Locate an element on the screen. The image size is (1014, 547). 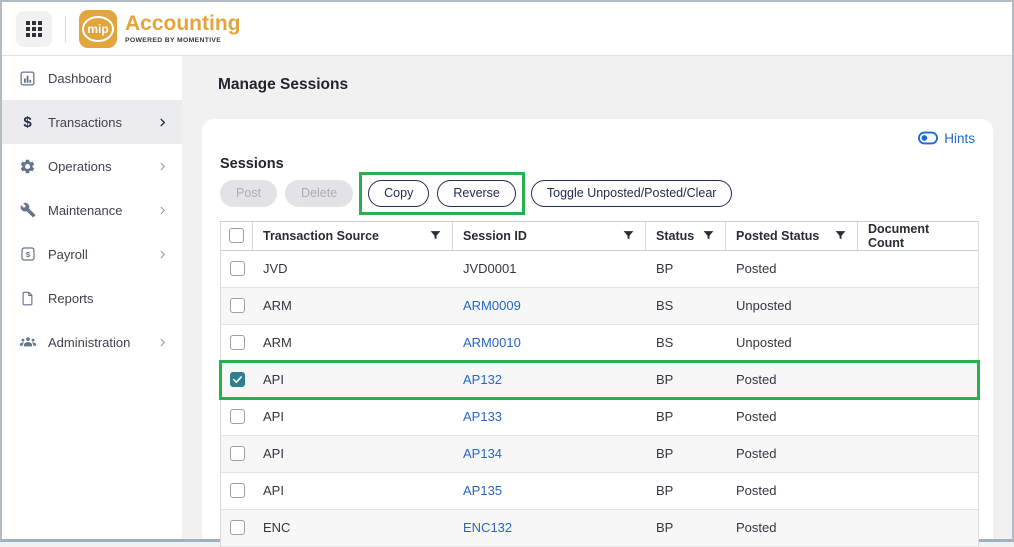
session-id-link: AP132 is located at coordinates (483, 380).